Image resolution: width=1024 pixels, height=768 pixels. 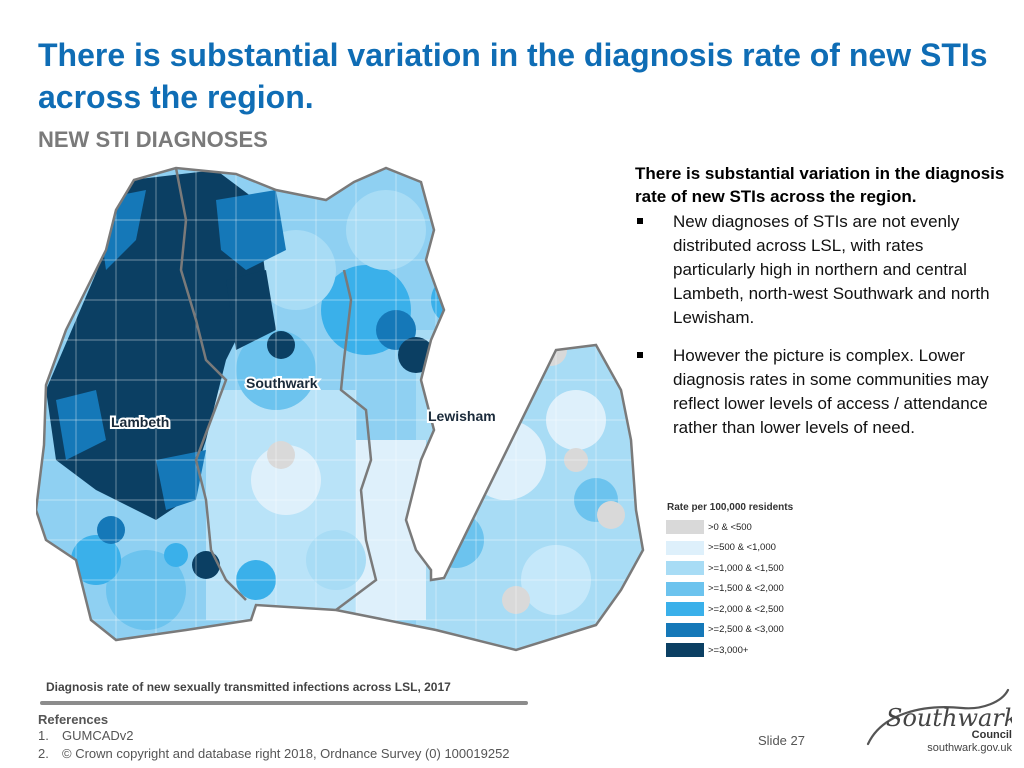 What do you see at coordinates (991, 735) in the screenshot?
I see `logo-council-text: Council` at bounding box center [991, 735].